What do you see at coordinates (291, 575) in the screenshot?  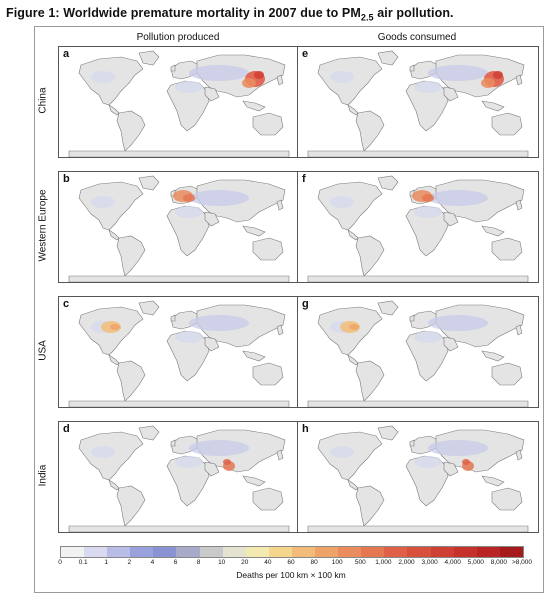 I see `legend-title: Deaths per 100 km × 100 km` at bounding box center [291, 575].